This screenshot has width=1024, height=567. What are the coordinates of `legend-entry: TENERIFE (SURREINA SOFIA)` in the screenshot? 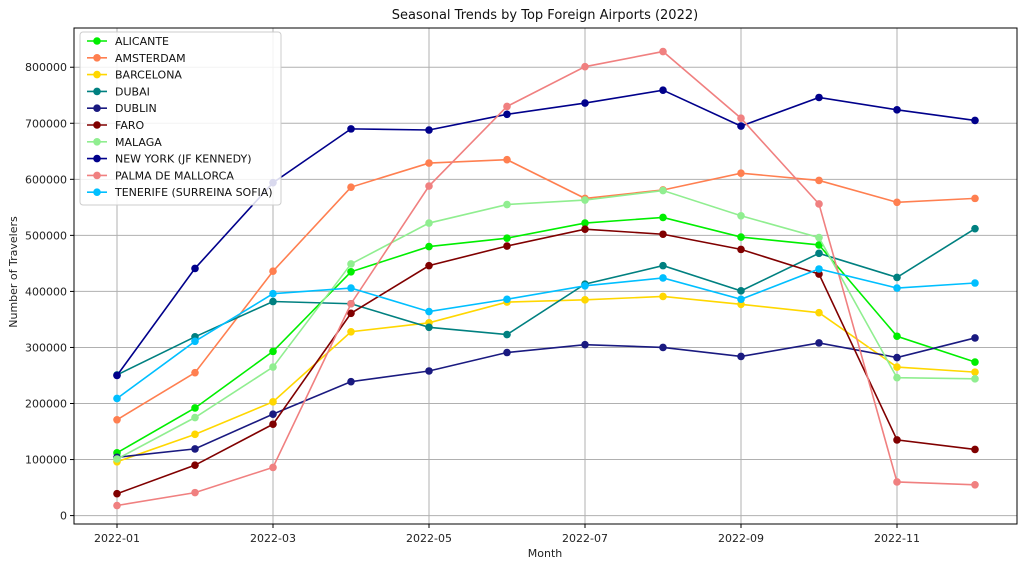 It's located at (180, 192).